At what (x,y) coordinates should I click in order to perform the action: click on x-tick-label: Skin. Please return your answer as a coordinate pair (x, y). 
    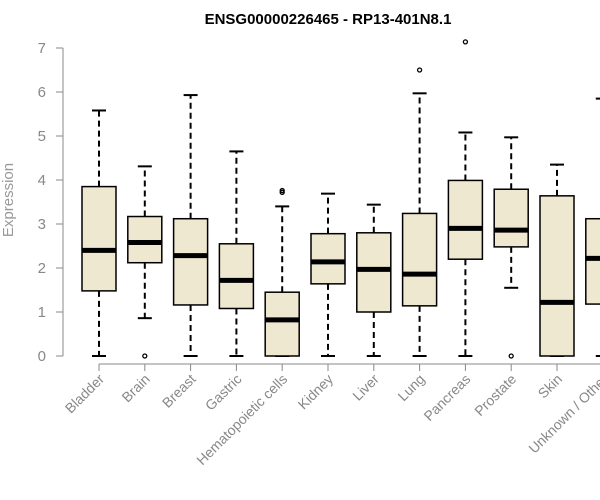
    Looking at the image, I should click on (550, 386).